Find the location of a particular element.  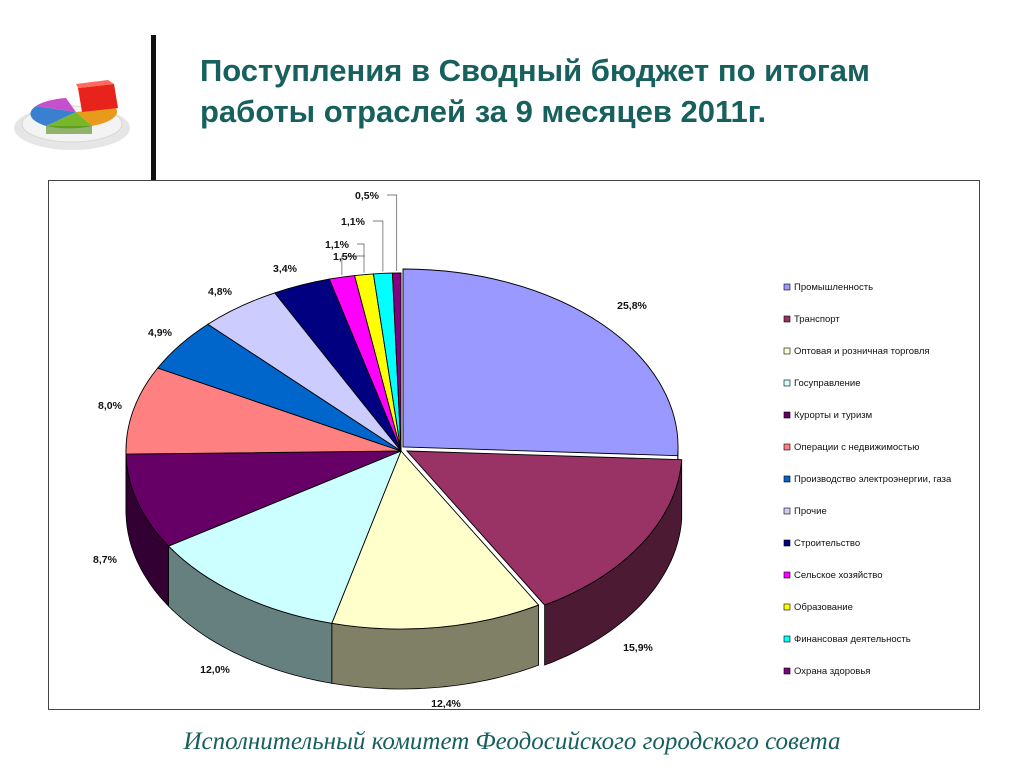

legend-label: Образование is located at coordinates (823, 607).